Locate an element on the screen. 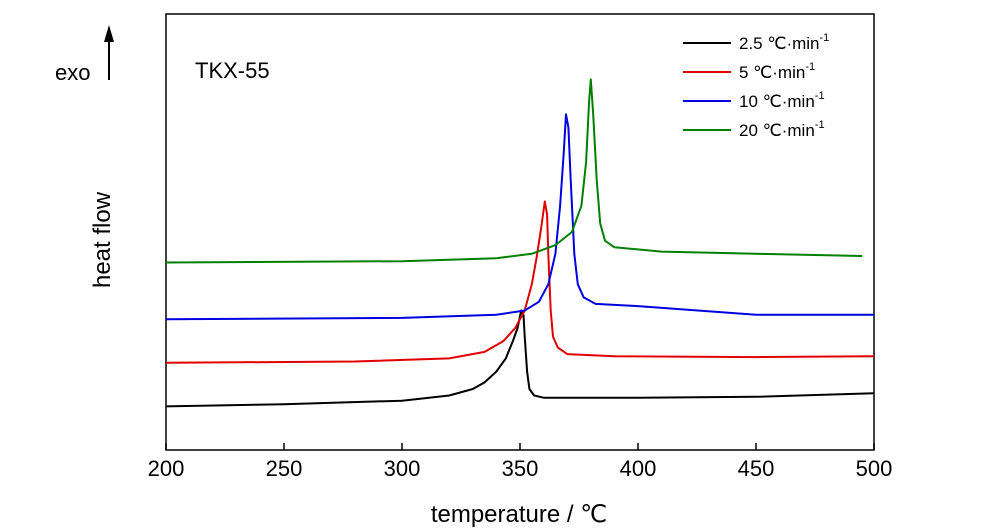 Image resolution: width=992 pixels, height=532 pixels. y-axis-label: heat flow is located at coordinates (102, 239).